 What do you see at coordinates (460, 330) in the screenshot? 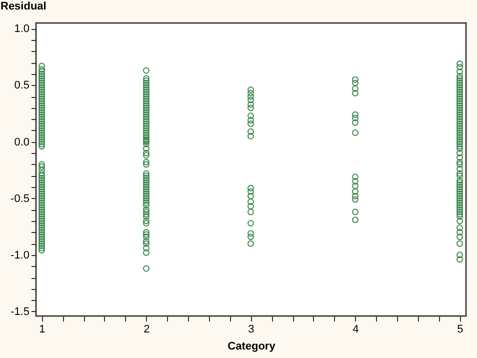
I see `x-tick-label: 5` at bounding box center [460, 330].